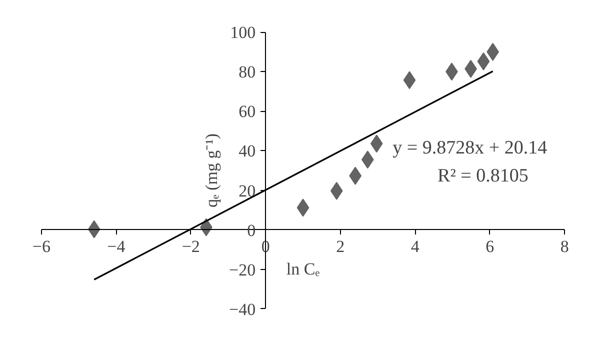 The image size is (600, 345). I want to click on y-axis-title: qₑ (mg g⁻¹), so click(211, 171).